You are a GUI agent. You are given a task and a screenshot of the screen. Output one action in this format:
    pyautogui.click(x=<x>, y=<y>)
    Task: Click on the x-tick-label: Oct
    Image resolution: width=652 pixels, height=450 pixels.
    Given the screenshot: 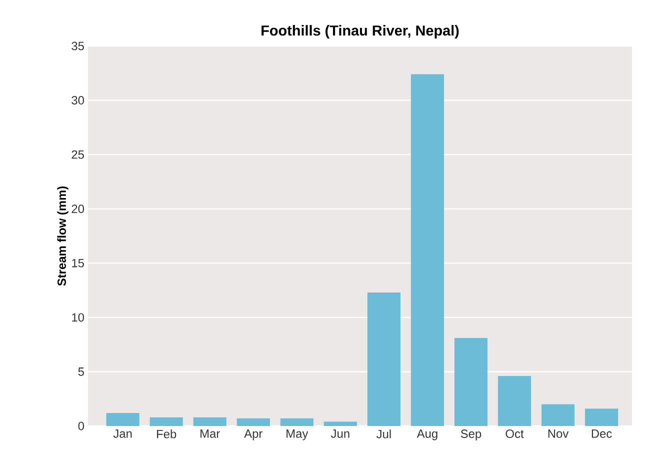 What is the action you would take?
    pyautogui.click(x=515, y=434)
    